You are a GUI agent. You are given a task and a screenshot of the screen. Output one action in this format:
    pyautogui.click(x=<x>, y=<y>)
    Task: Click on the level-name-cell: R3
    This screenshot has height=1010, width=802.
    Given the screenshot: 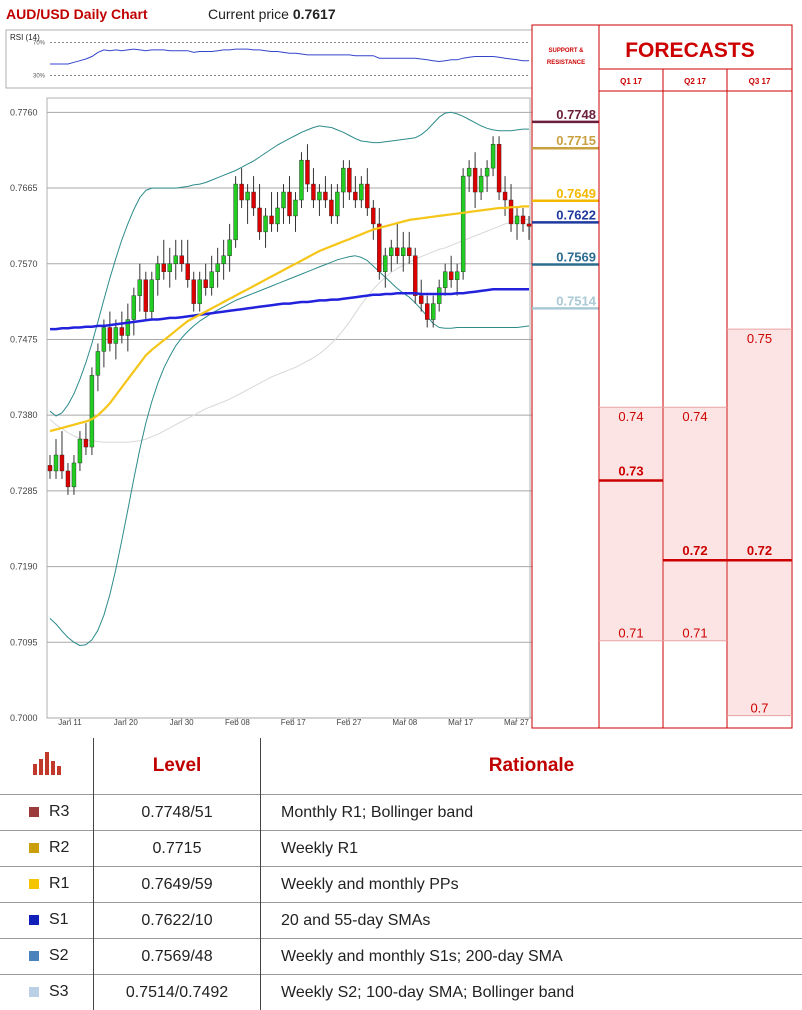 What is the action you would take?
    pyautogui.click(x=47, y=813)
    